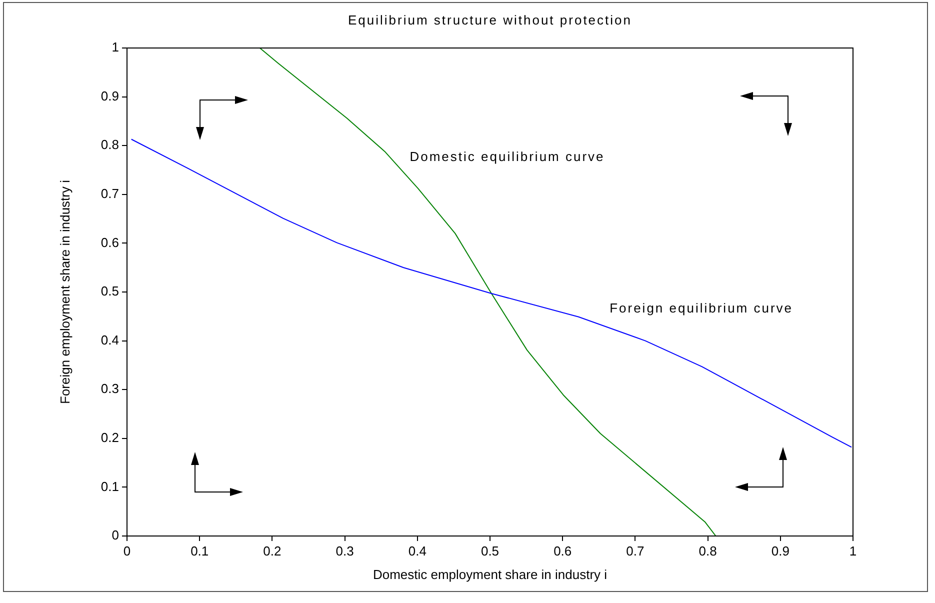  I want to click on y-tick-label: 0.9, so click(109, 96).